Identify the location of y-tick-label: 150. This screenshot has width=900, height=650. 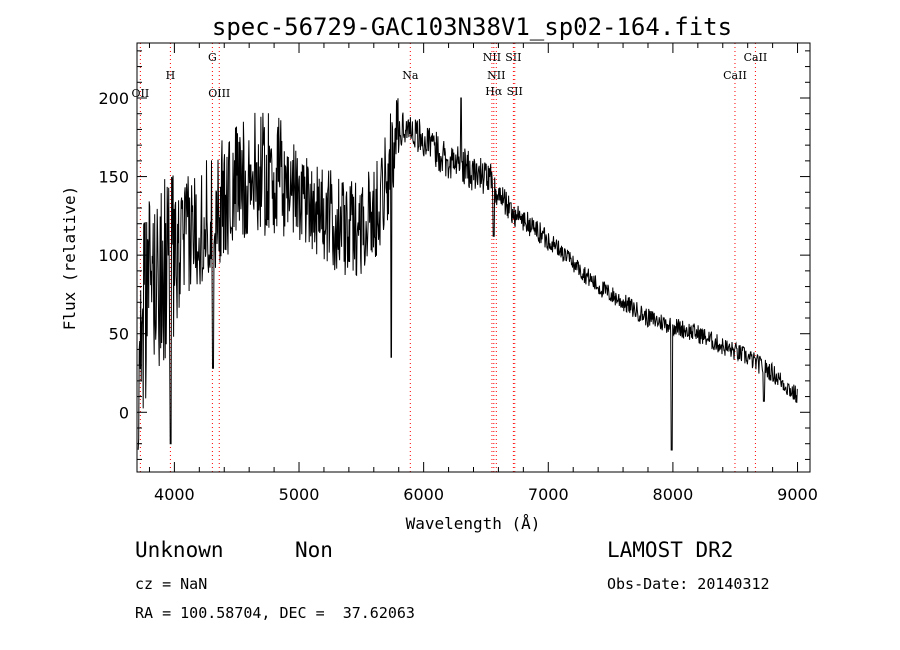
(113, 177).